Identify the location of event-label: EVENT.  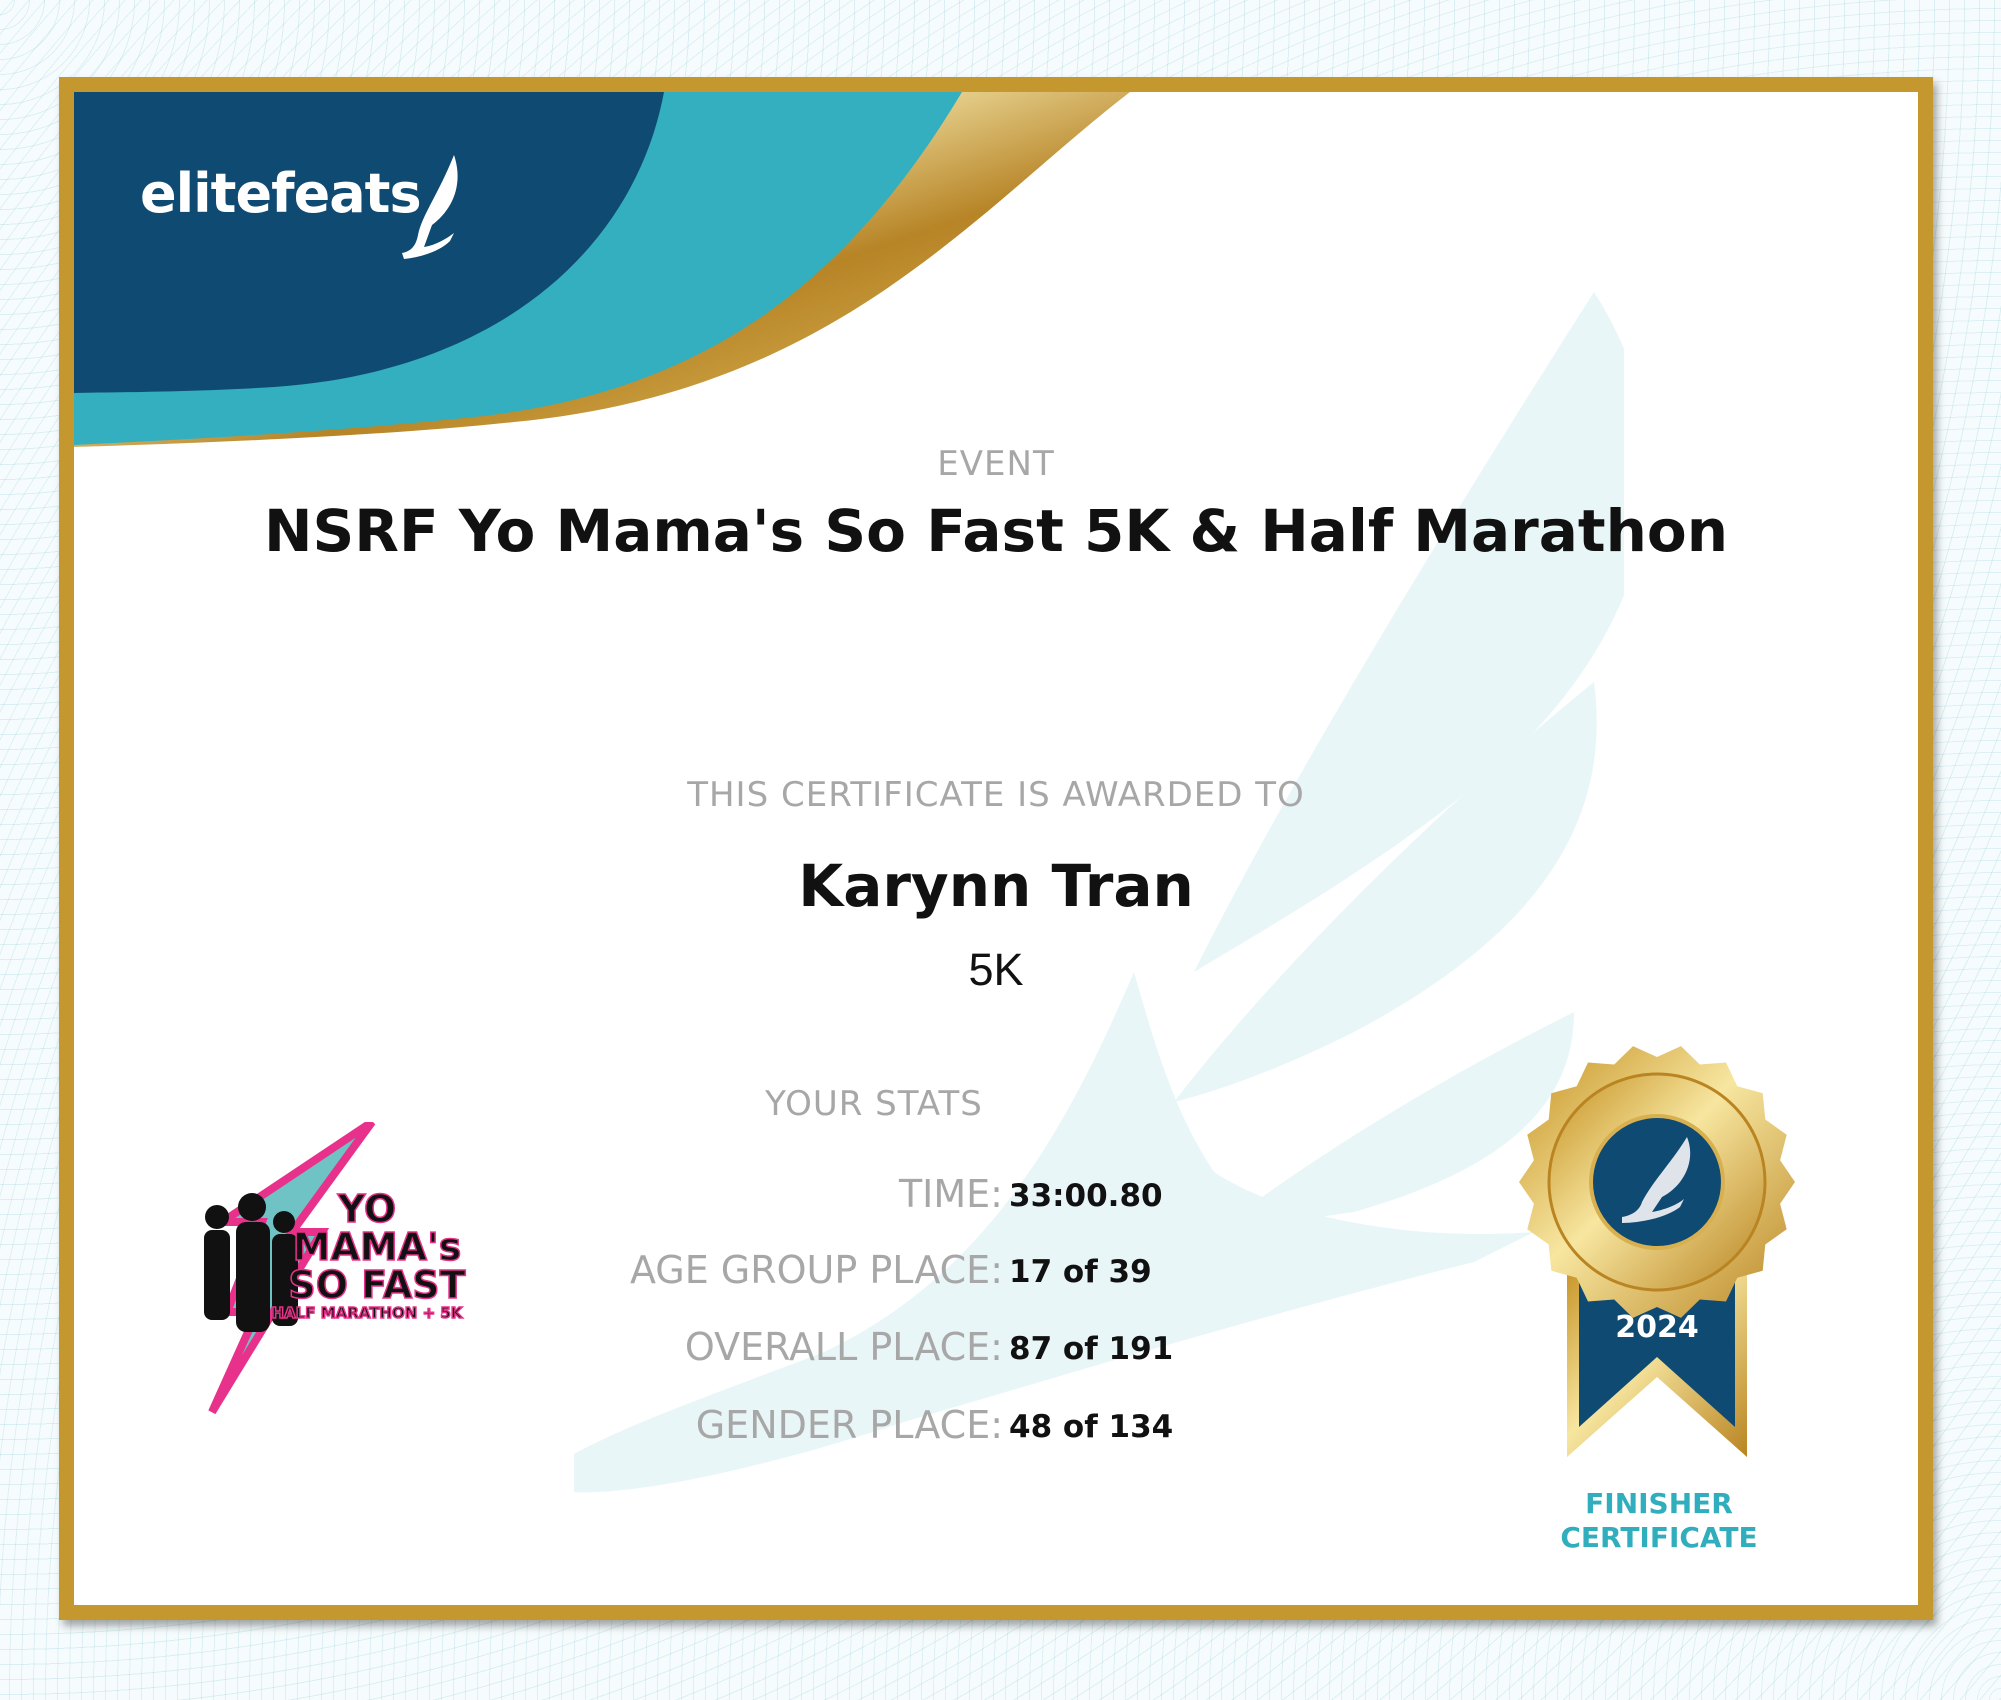
(996, 464).